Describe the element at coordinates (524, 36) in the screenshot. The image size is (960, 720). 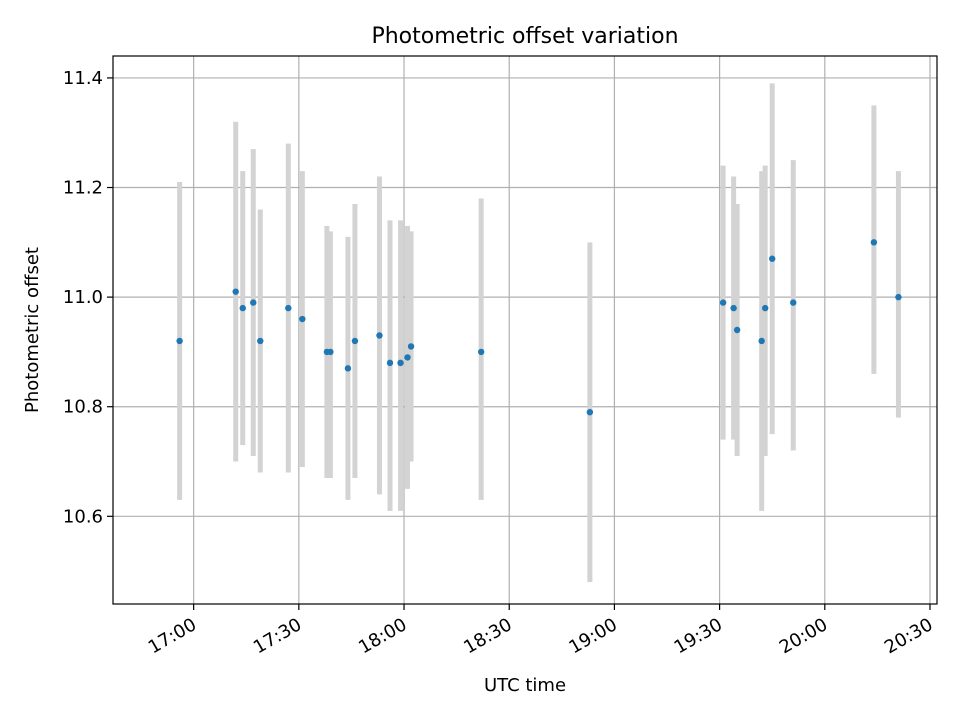
I see `chart-title: Photometric offset variation` at that location.